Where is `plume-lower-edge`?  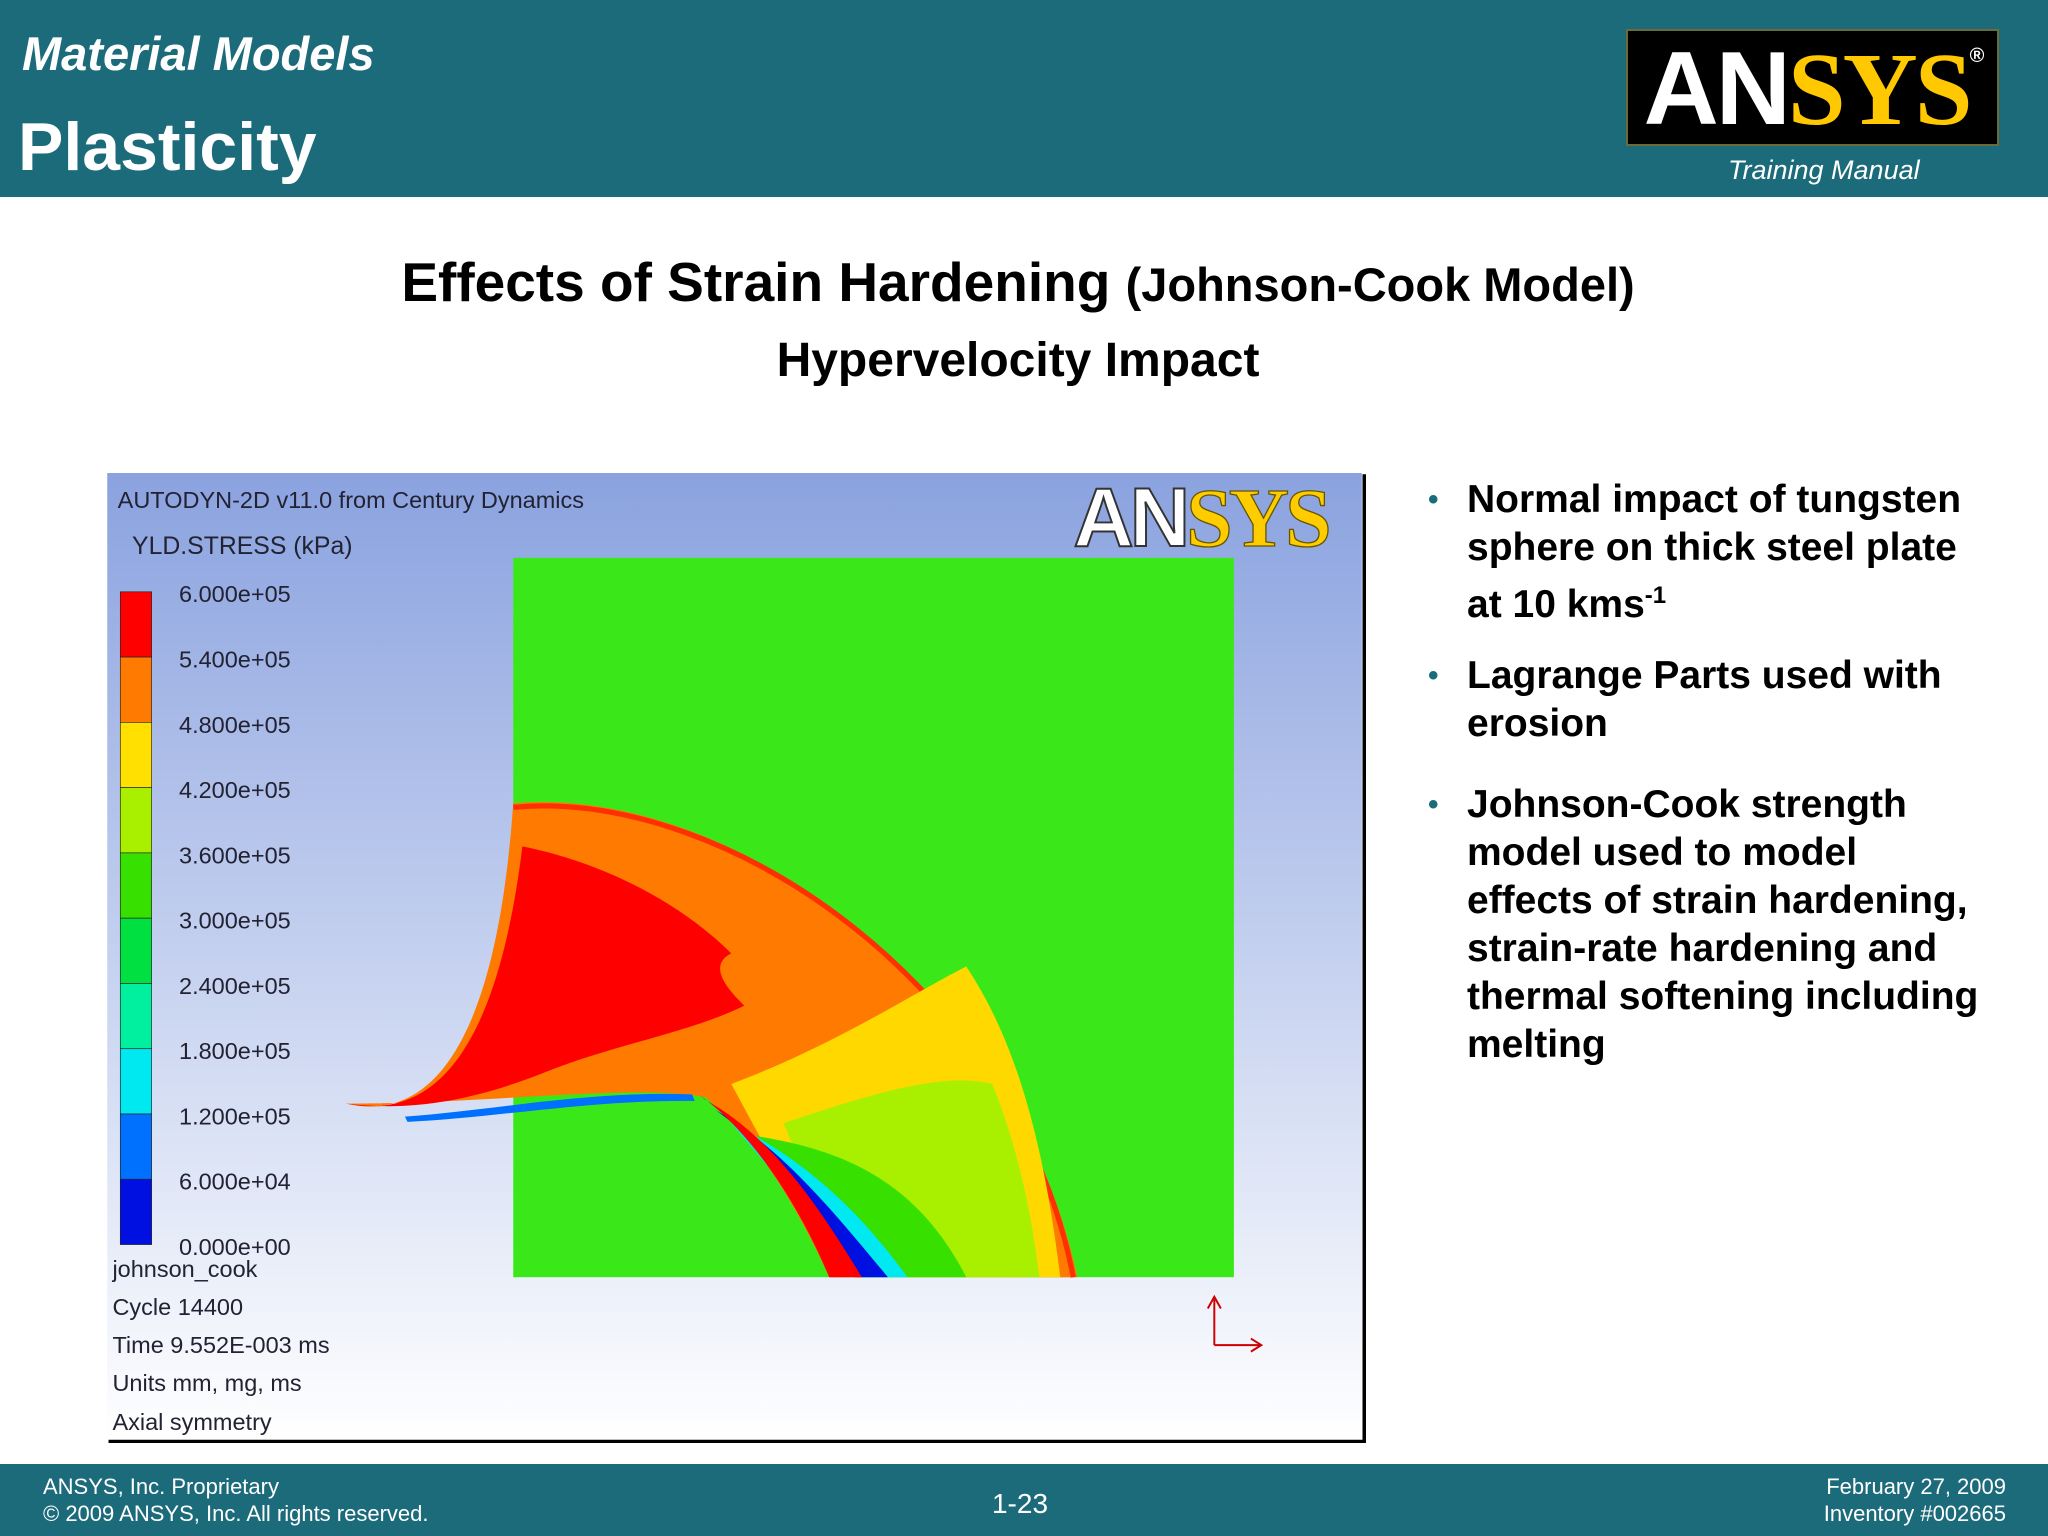
plume-lower-edge is located at coordinates (549, 1107).